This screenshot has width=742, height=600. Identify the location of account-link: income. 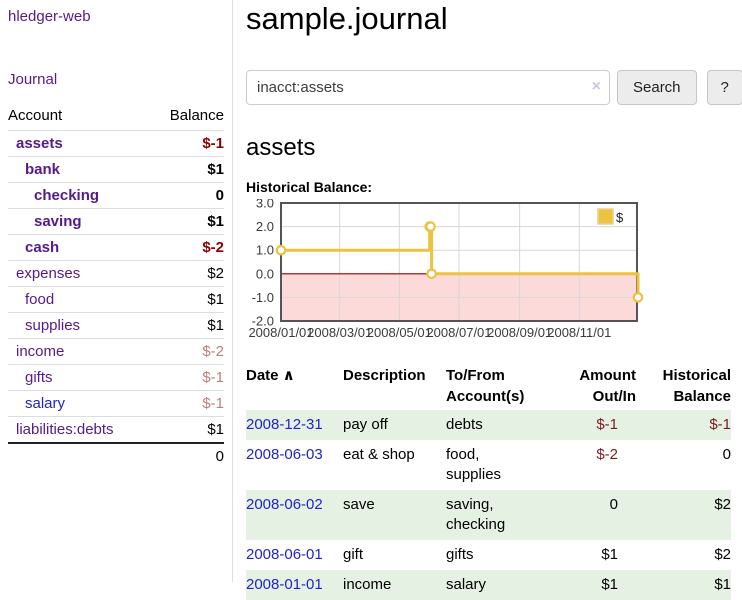
(40, 351).